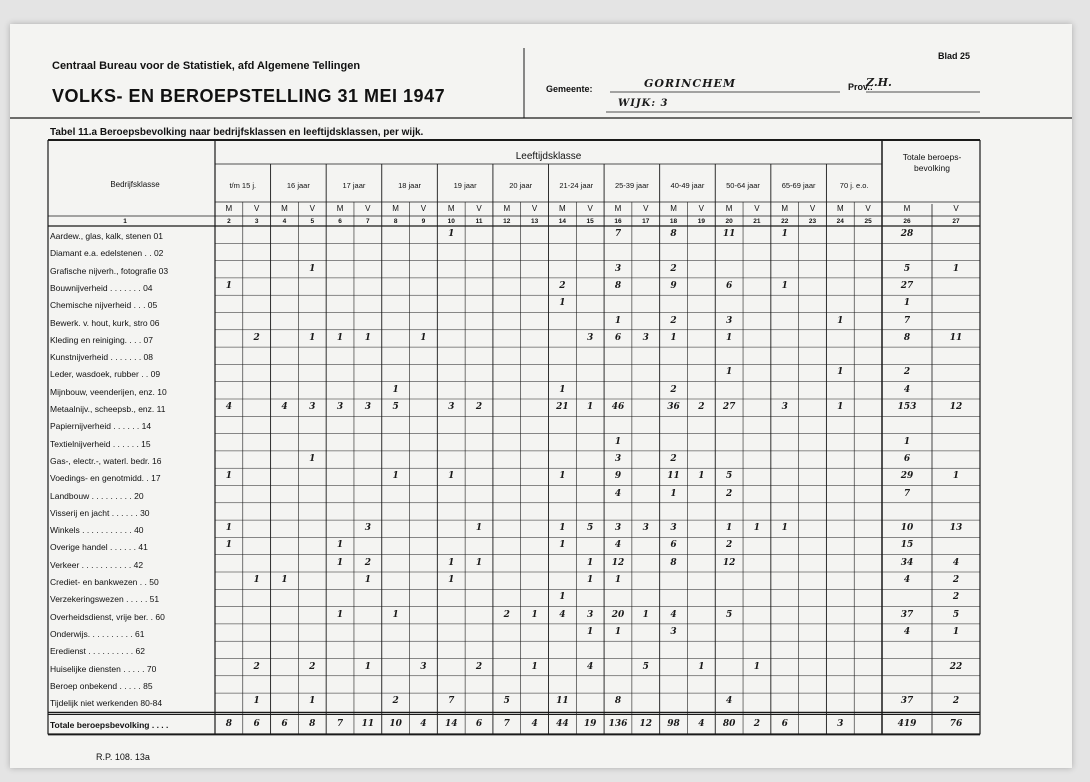  I want to click on row-label: Leder, wasdoek, rubber . . 09, so click(105, 374).